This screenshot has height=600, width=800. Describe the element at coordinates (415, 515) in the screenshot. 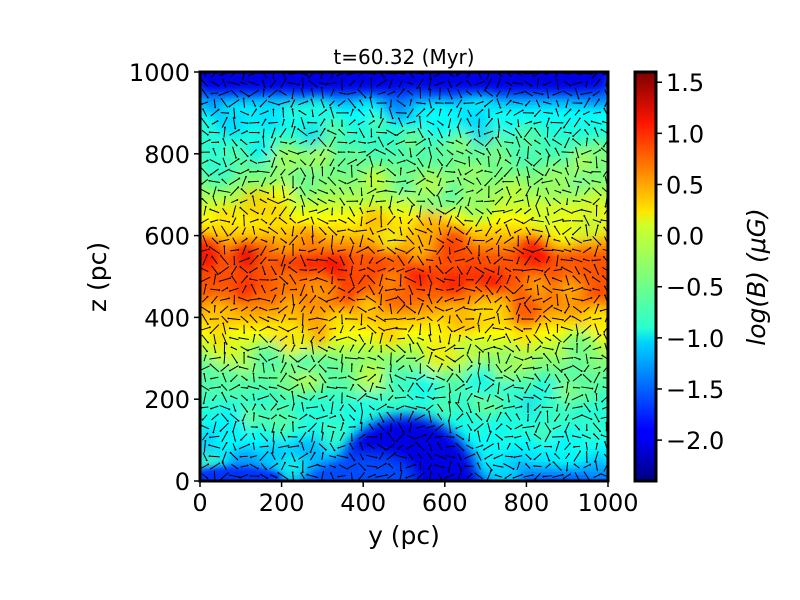

I see `x-axis: 0 200 400 600 800 1000 y (pc)` at that location.